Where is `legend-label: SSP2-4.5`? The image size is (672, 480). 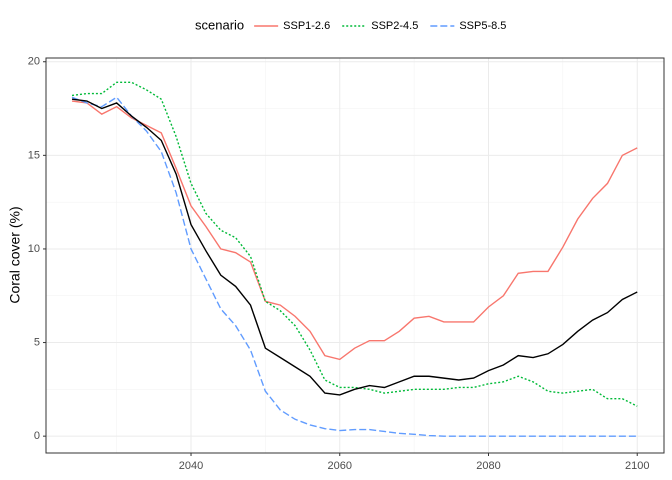 legend-label: SSP2-4.5 is located at coordinates (394, 26).